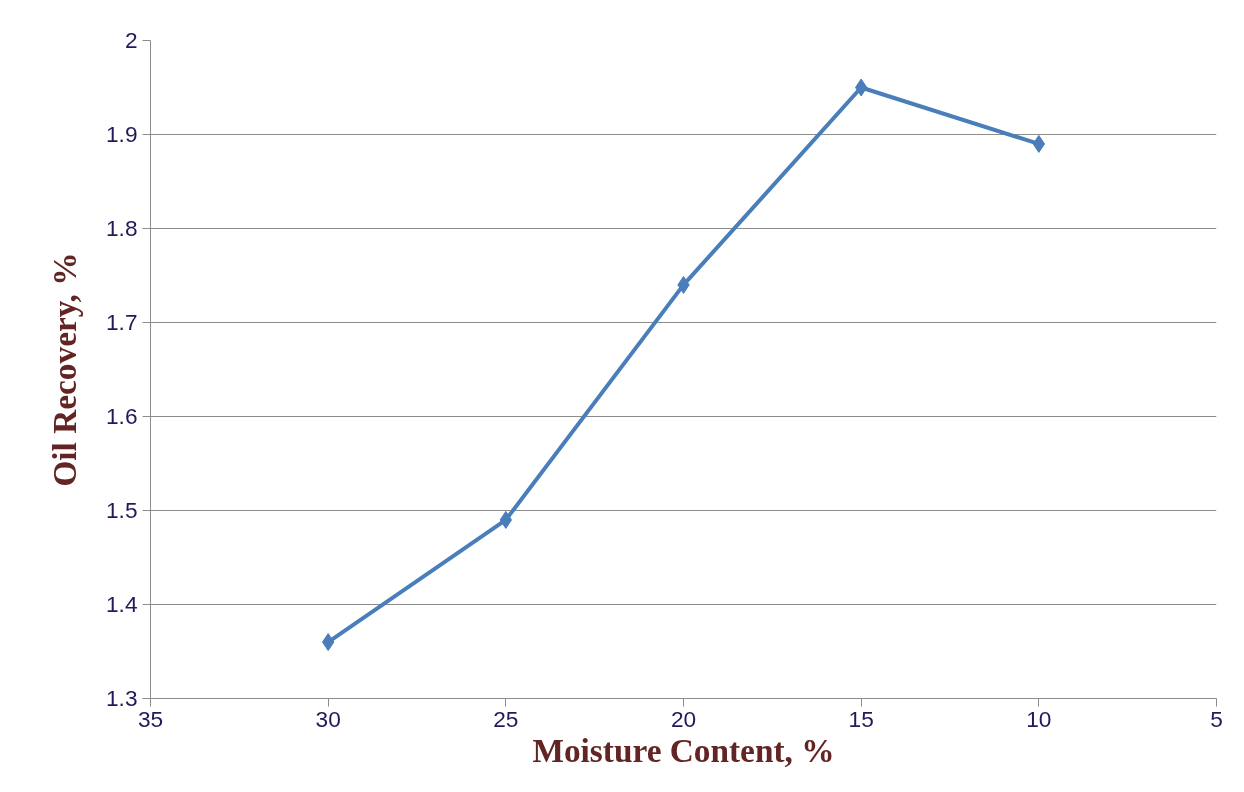 The image size is (1244, 792). Describe the element at coordinates (131, 40) in the screenshot. I see `y-tick-label: 2` at that location.